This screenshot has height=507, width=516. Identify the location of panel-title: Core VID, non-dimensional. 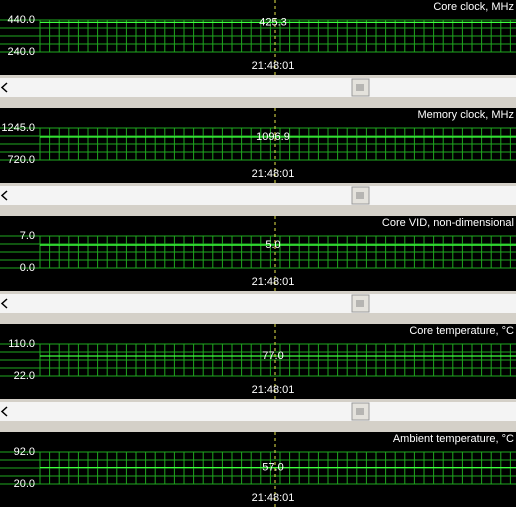
(448, 223).